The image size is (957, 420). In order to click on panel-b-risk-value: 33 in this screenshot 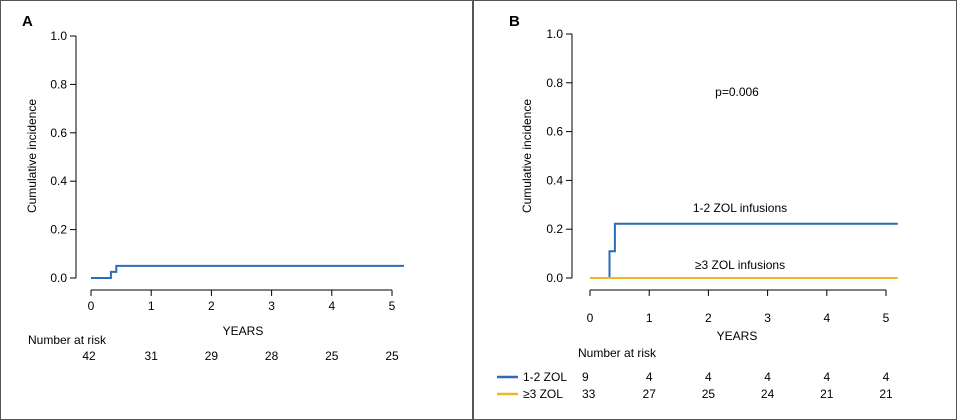, I will do `click(589, 394)`.